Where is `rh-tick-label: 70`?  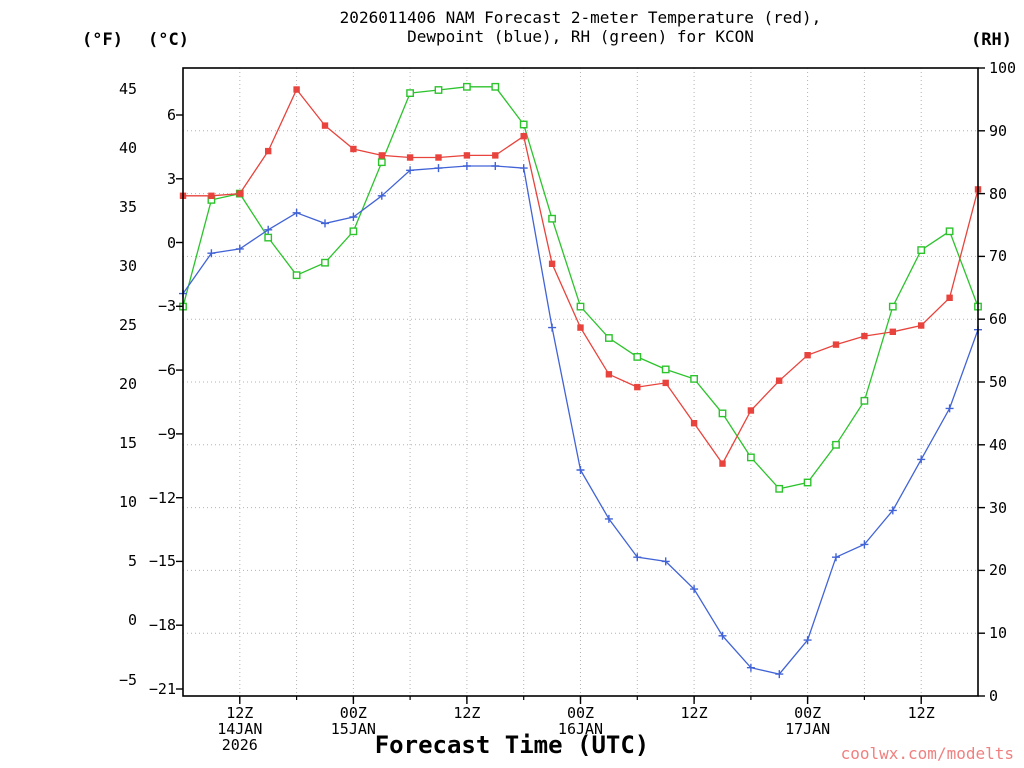
rh-tick-label: 70 is located at coordinates (998, 256).